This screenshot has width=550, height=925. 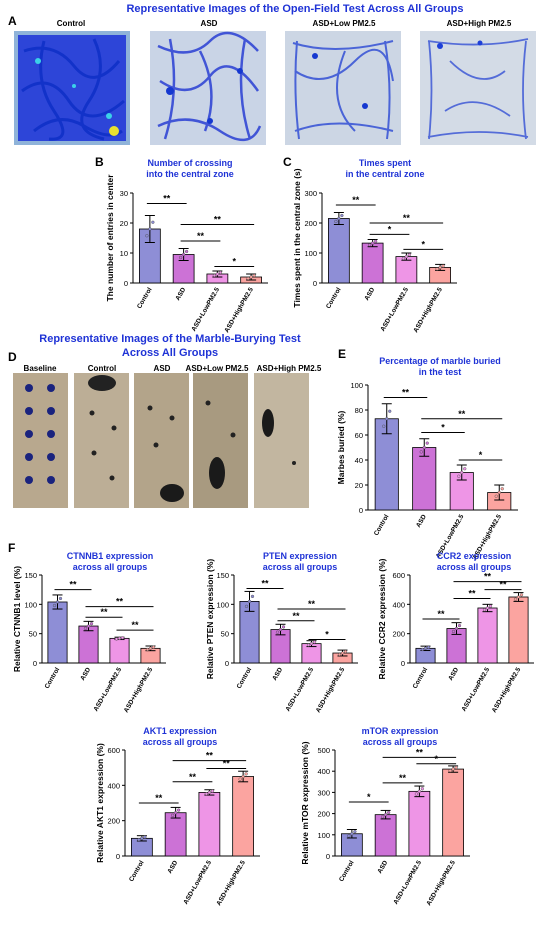 I want to click on marble-image-high, so click(x=281, y=440).